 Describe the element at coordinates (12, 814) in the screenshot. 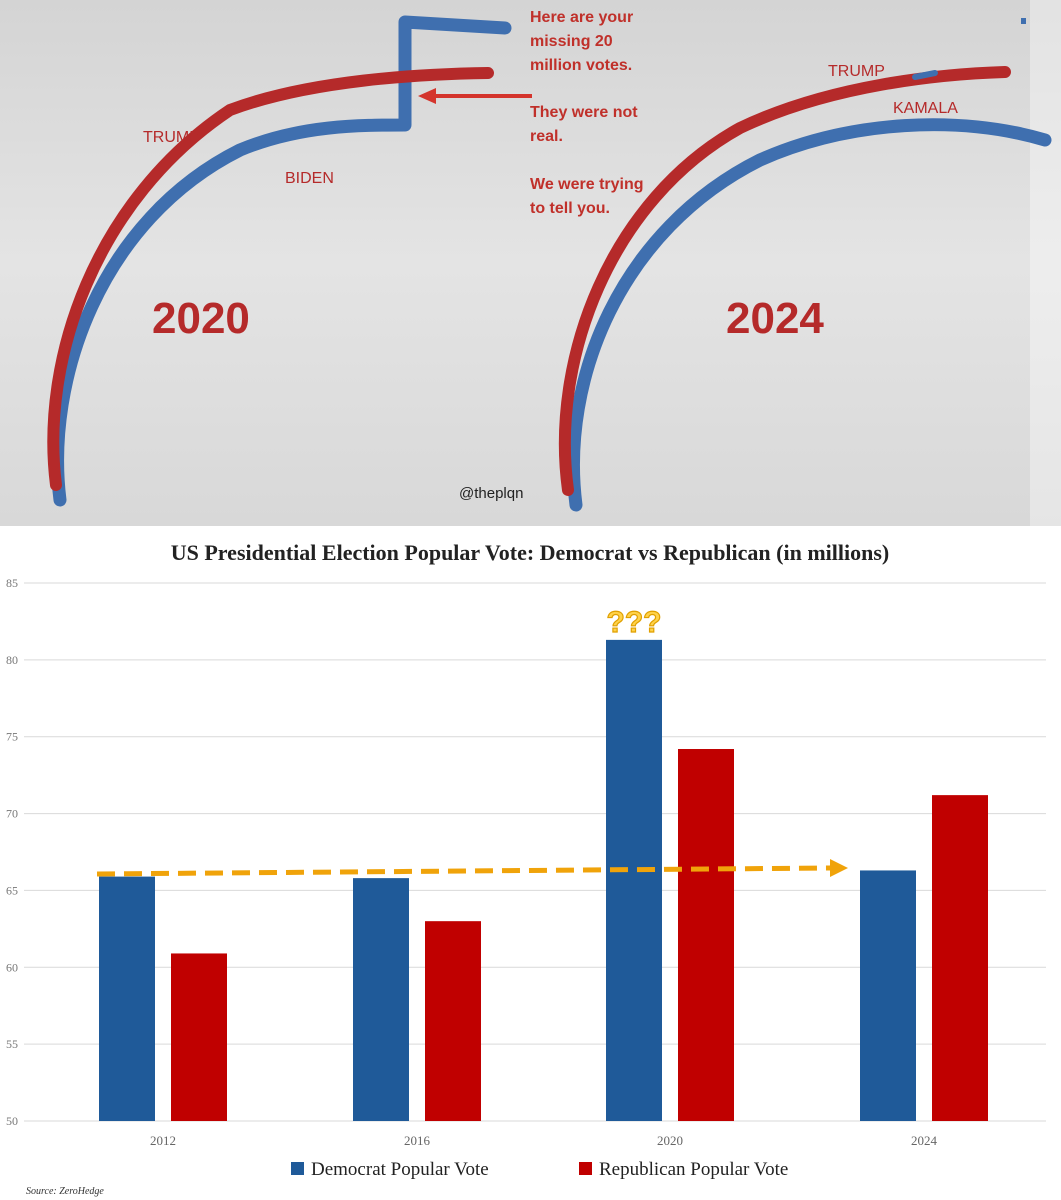

I see `y-tick-label-70: 70` at that location.